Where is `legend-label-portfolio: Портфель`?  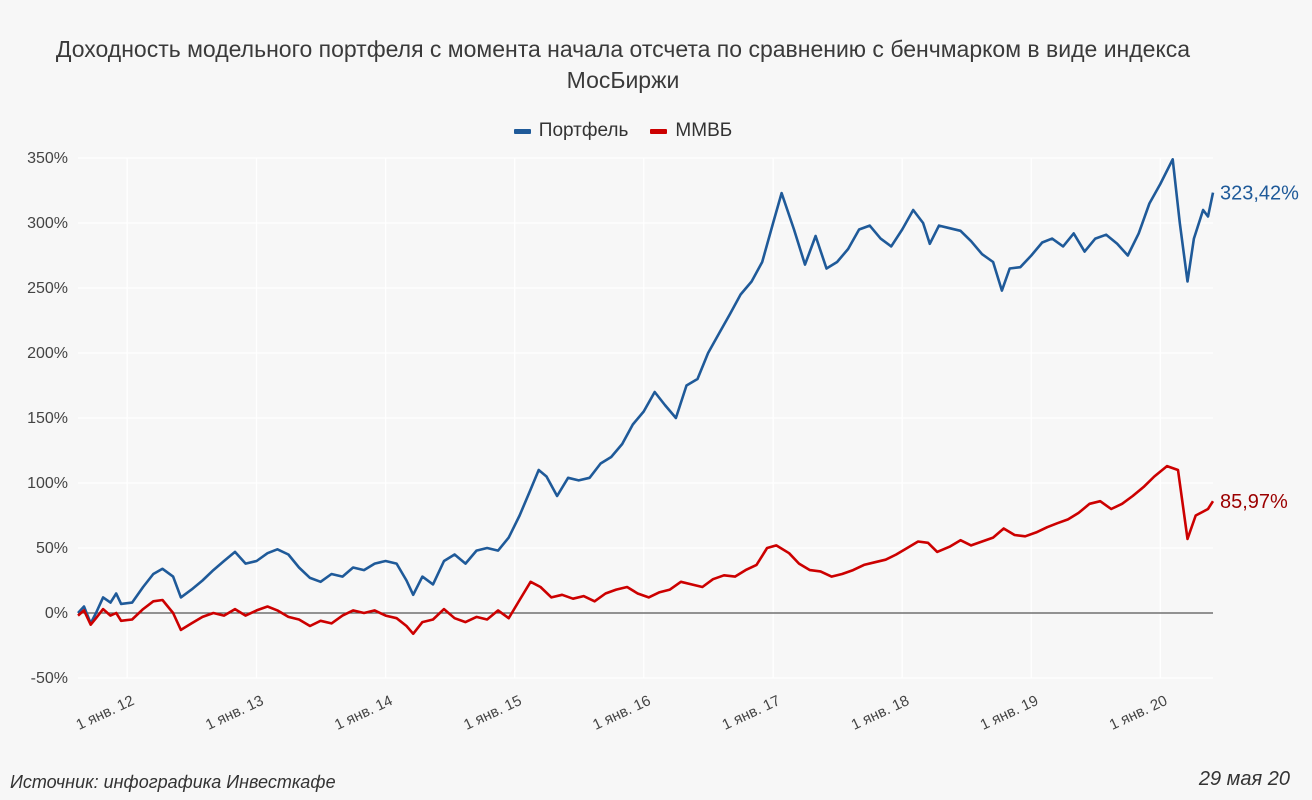 legend-label-portfolio: Портфель is located at coordinates (583, 130).